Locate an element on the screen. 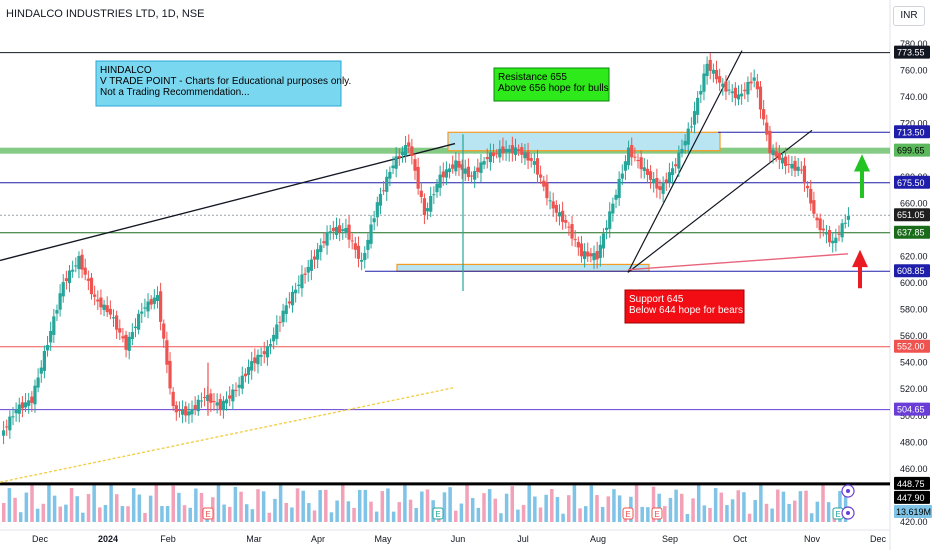 This screenshot has width=932, height=550. x-tick-label: Oct is located at coordinates (740, 539).